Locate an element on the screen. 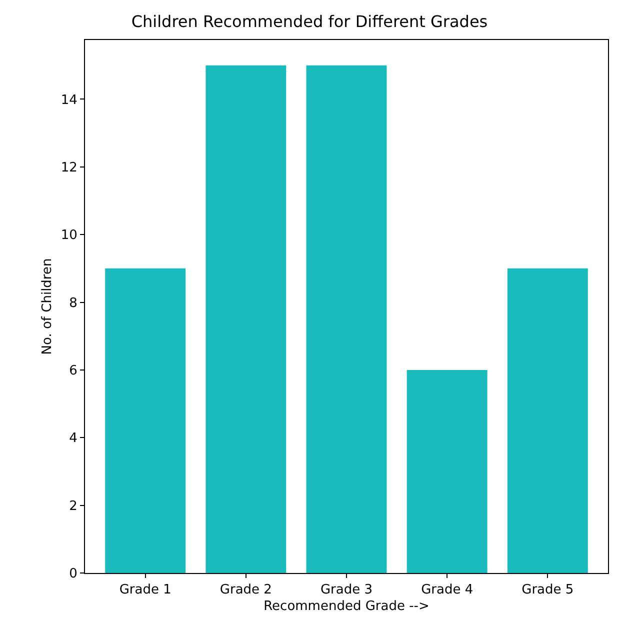 This screenshot has height=630, width=619. x-axis-title: Recommended Grade --> is located at coordinates (347, 606).